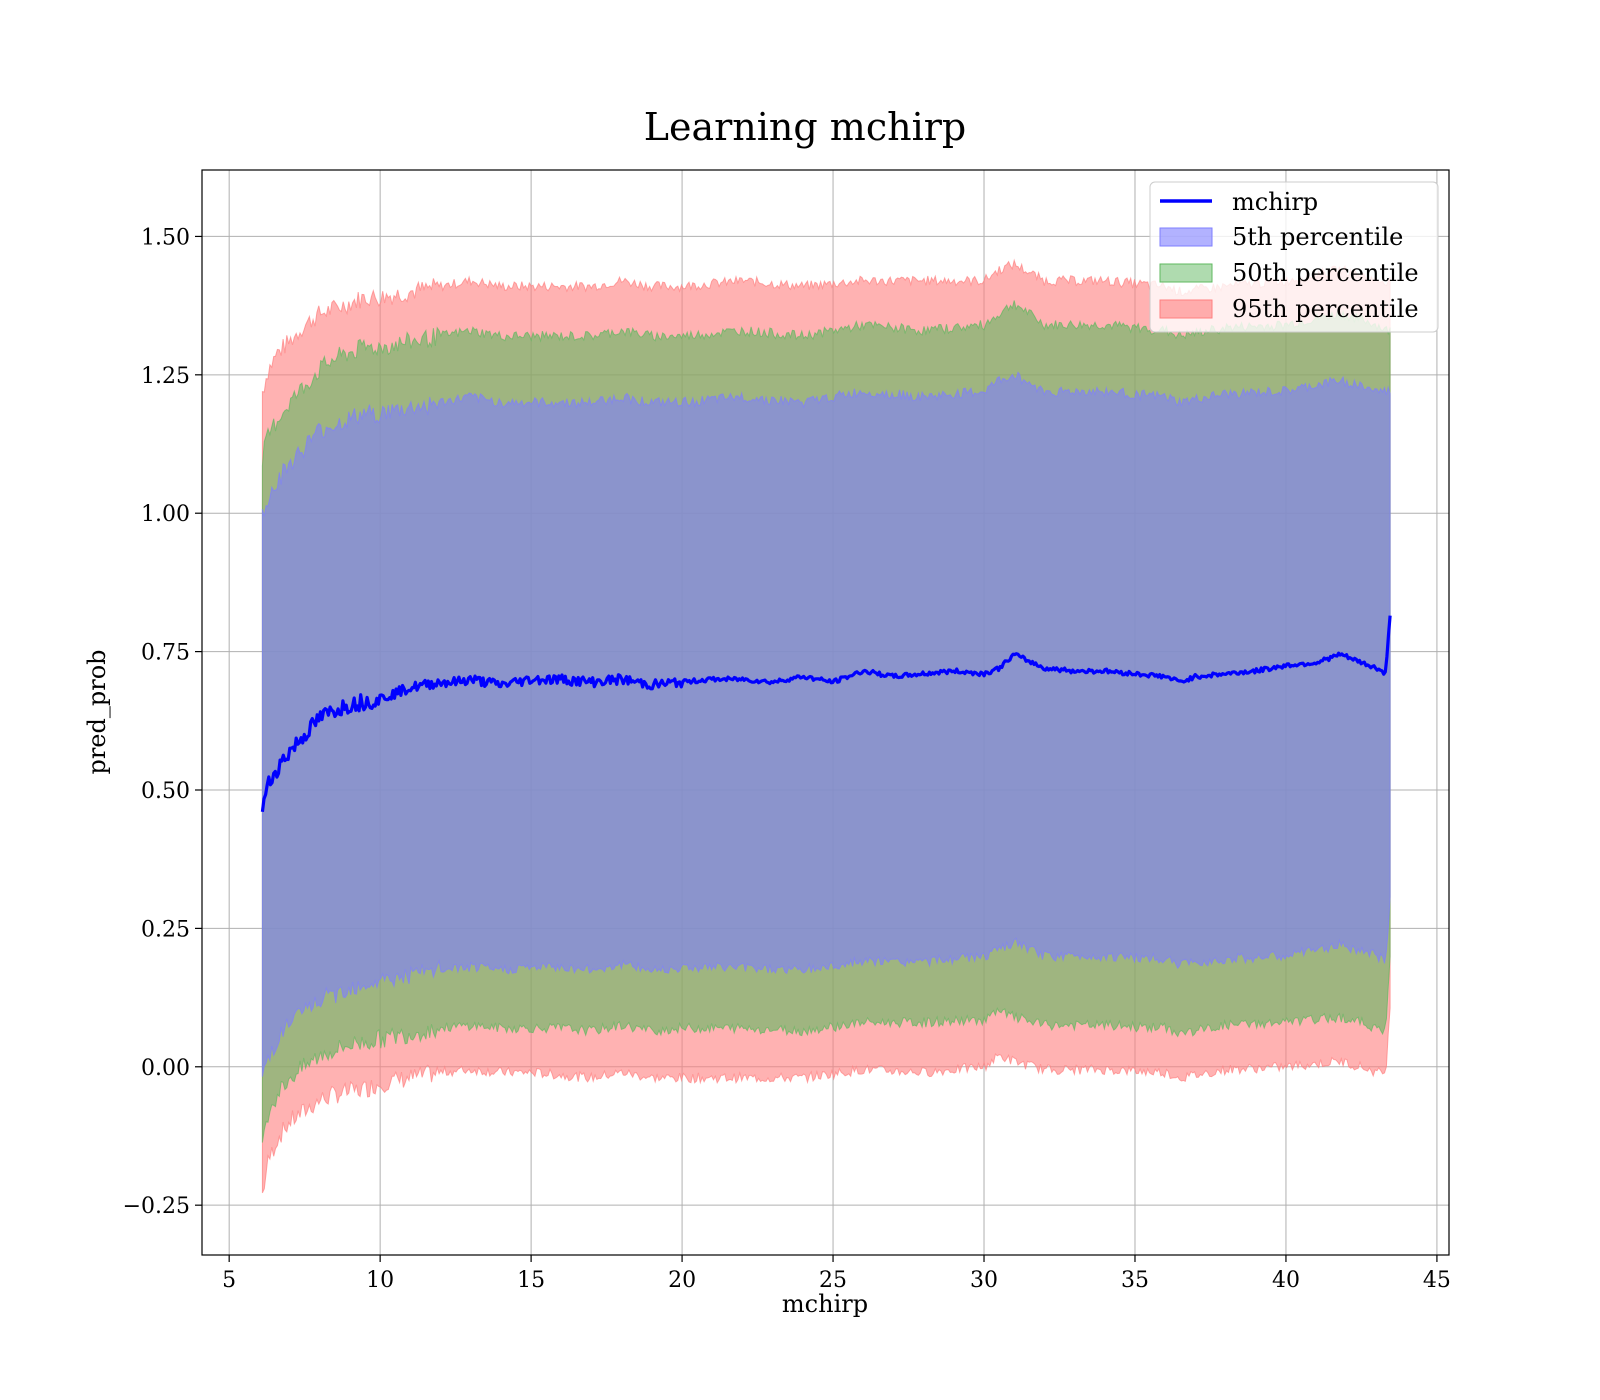  Describe the element at coordinates (805, 127) in the screenshot. I see `chart-title: Learning mchirp` at that location.